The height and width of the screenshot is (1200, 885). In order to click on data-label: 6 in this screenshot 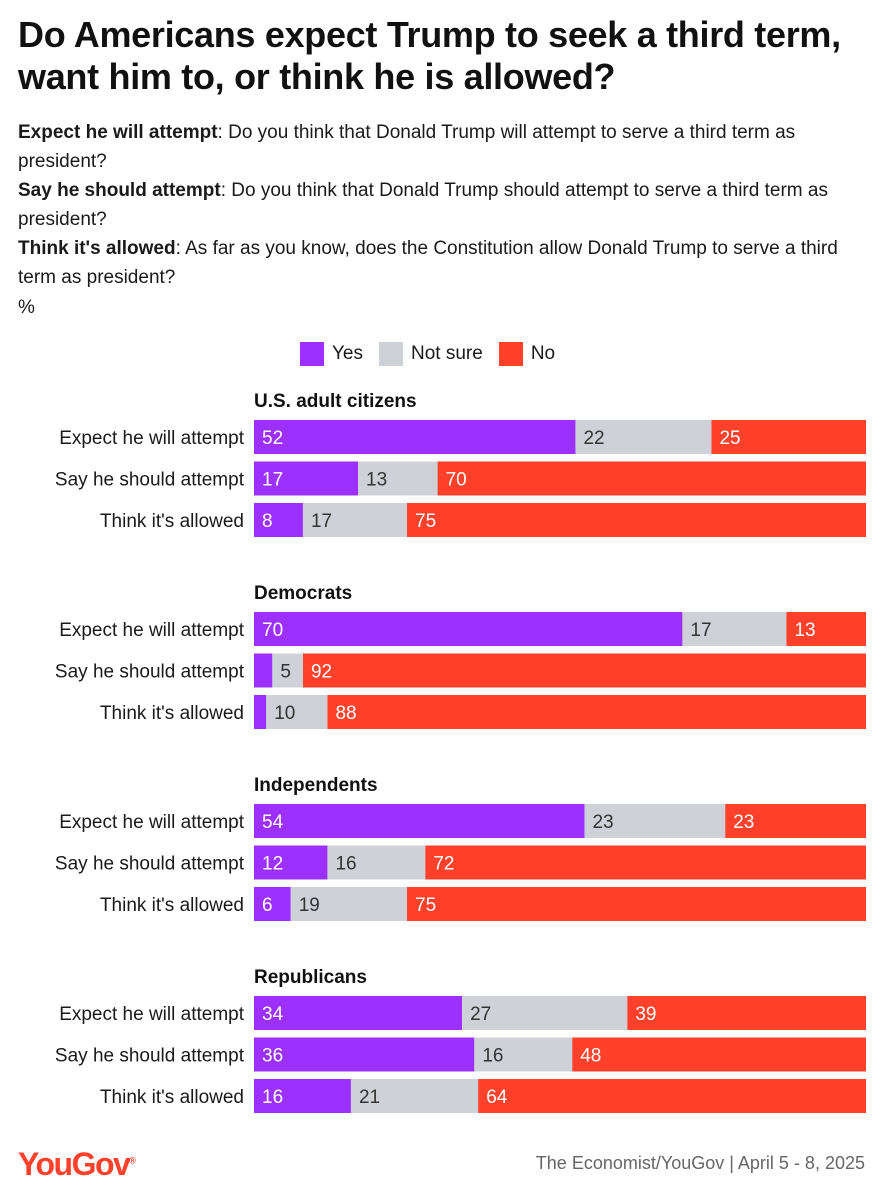, I will do `click(267, 905)`.